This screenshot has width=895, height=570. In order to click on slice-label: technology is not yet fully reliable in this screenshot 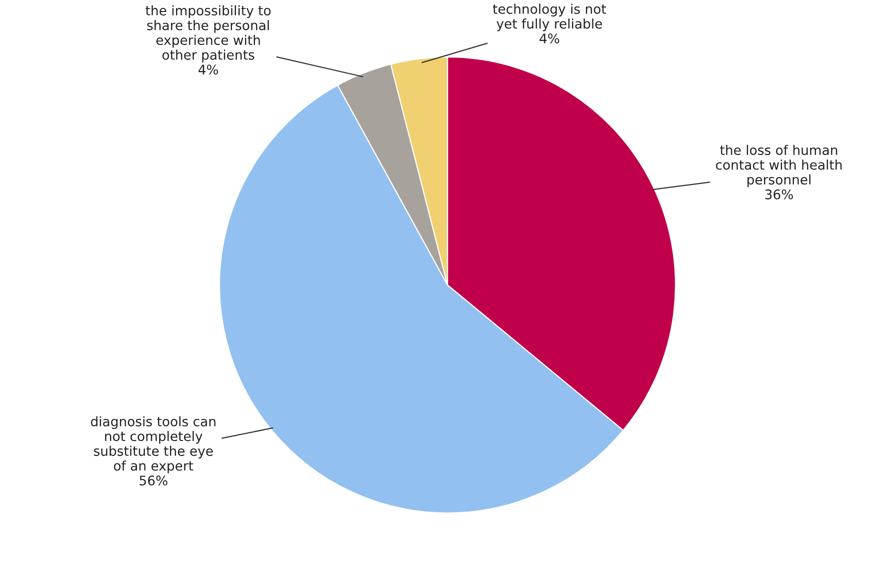, I will do `click(549, 18)`.